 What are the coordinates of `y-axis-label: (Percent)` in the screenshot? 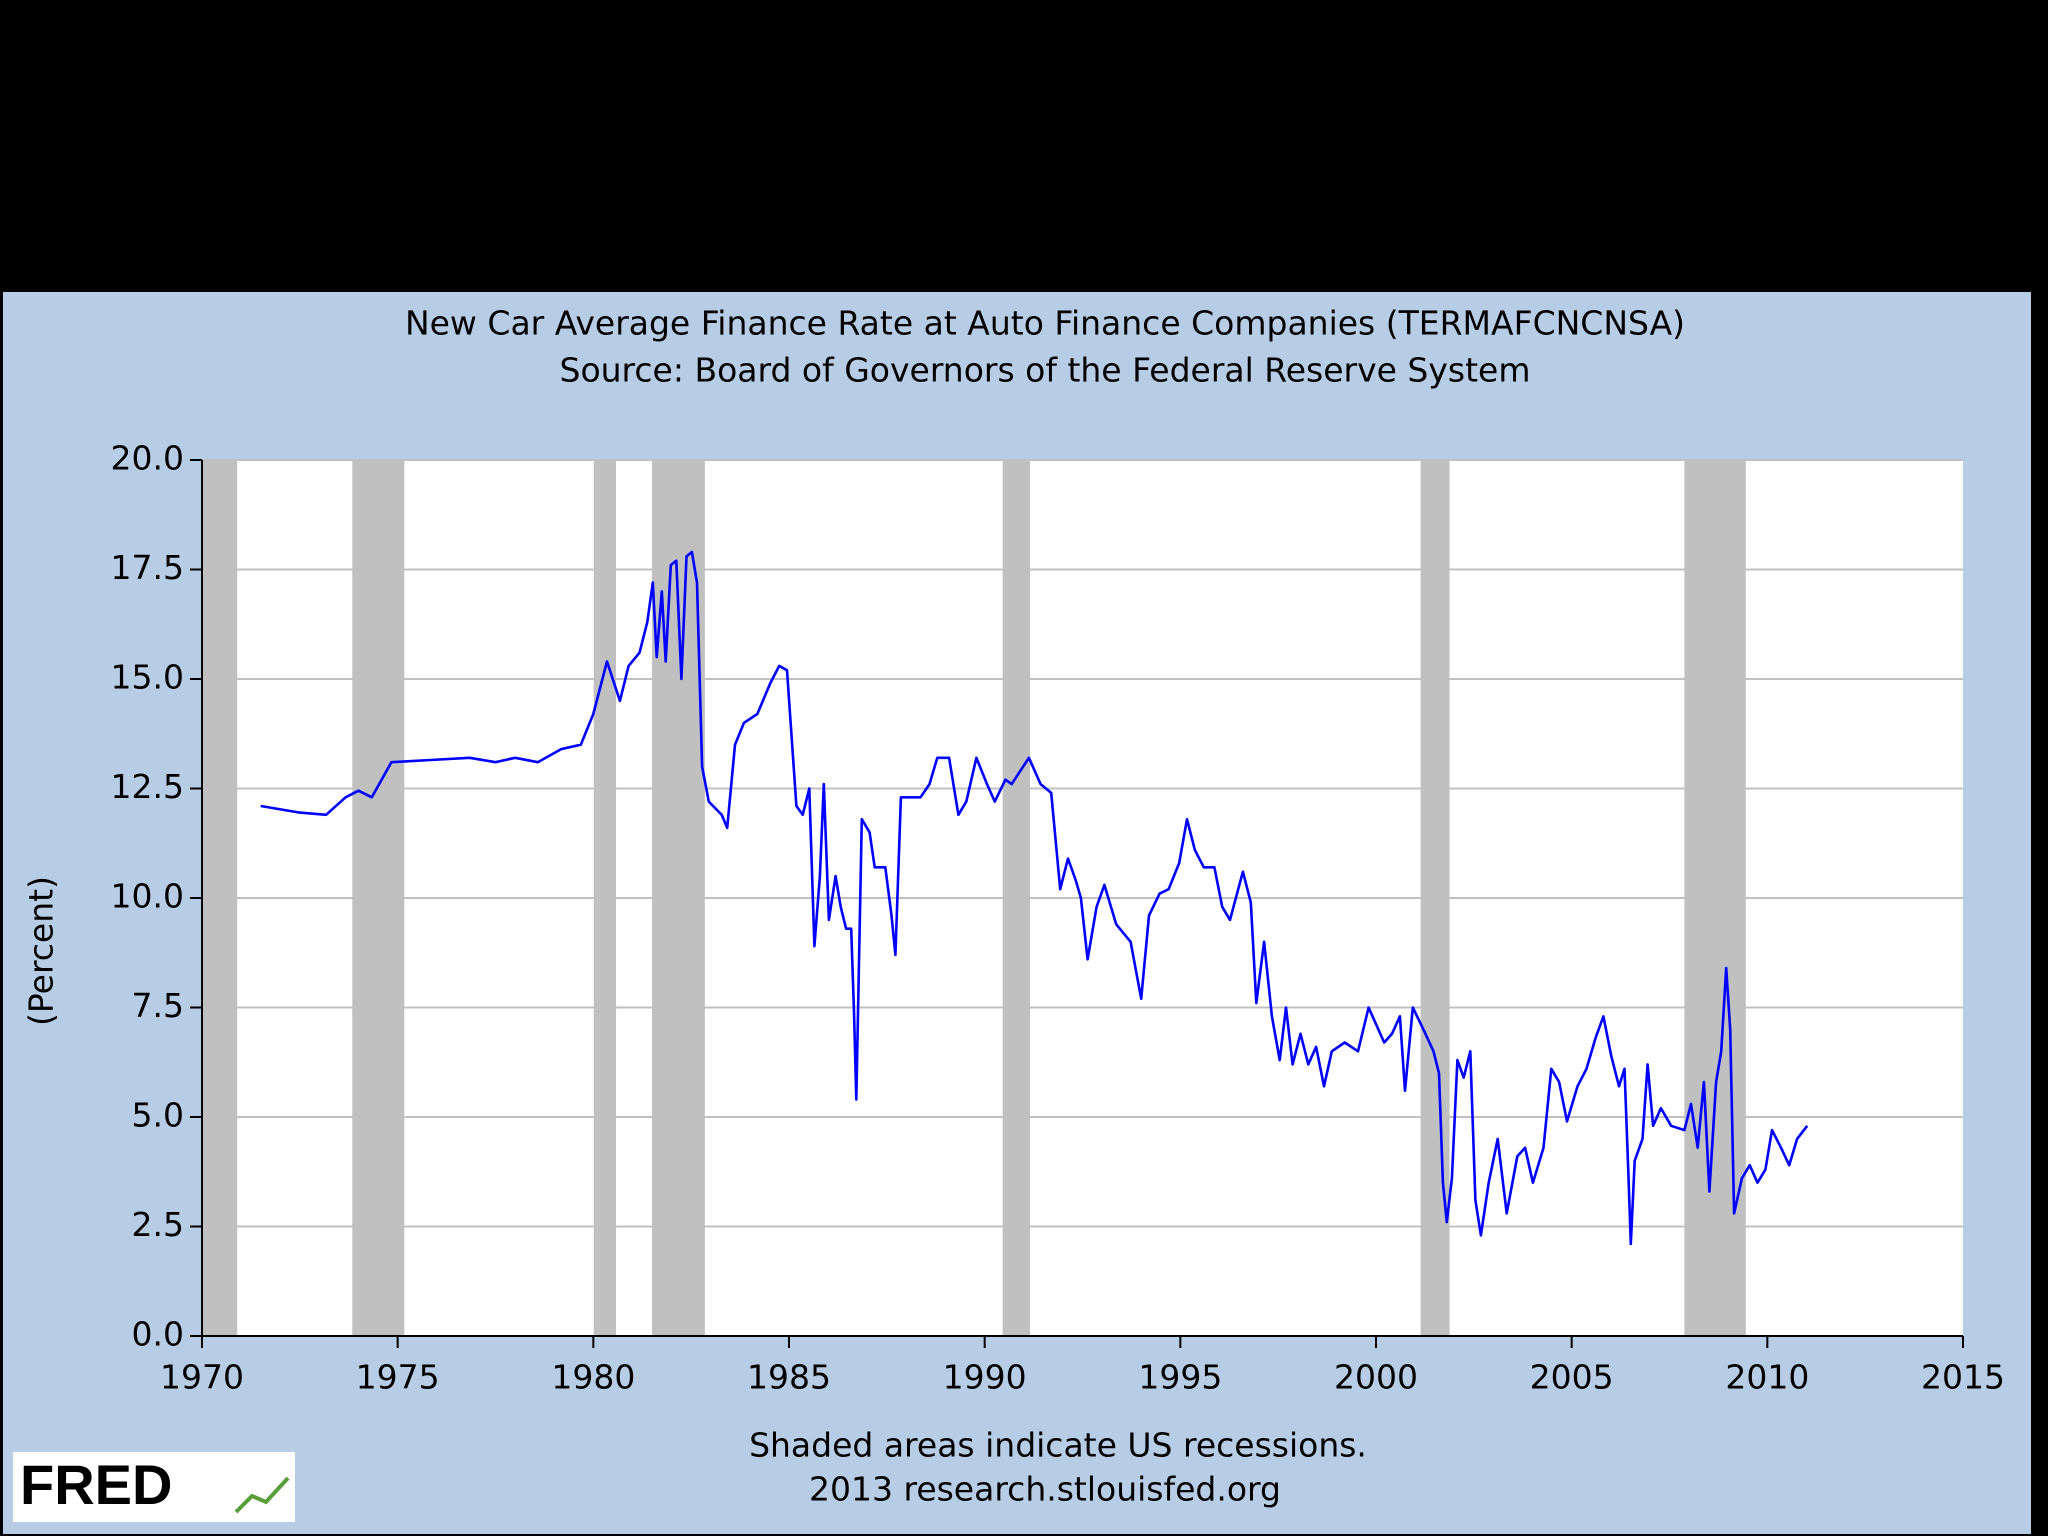 It's located at (41, 951).